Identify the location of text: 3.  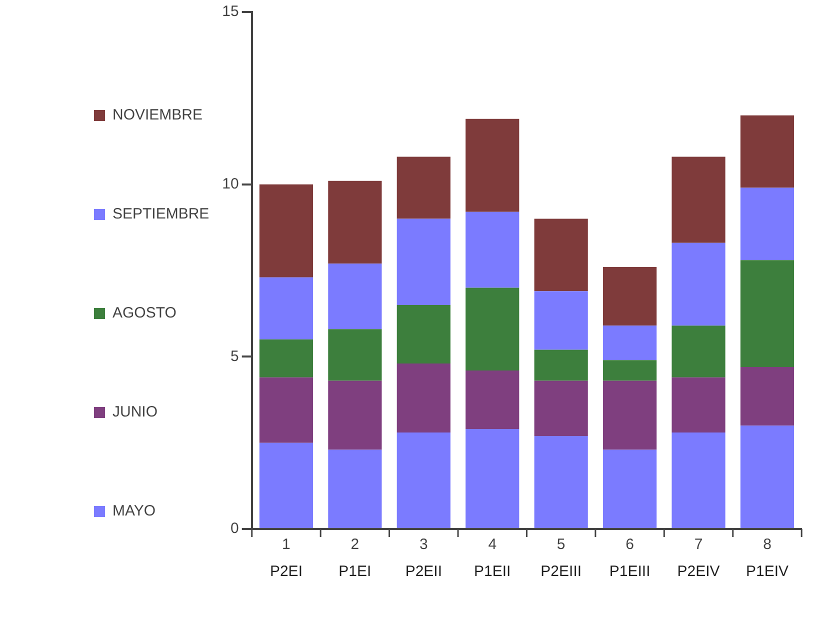
(423, 545).